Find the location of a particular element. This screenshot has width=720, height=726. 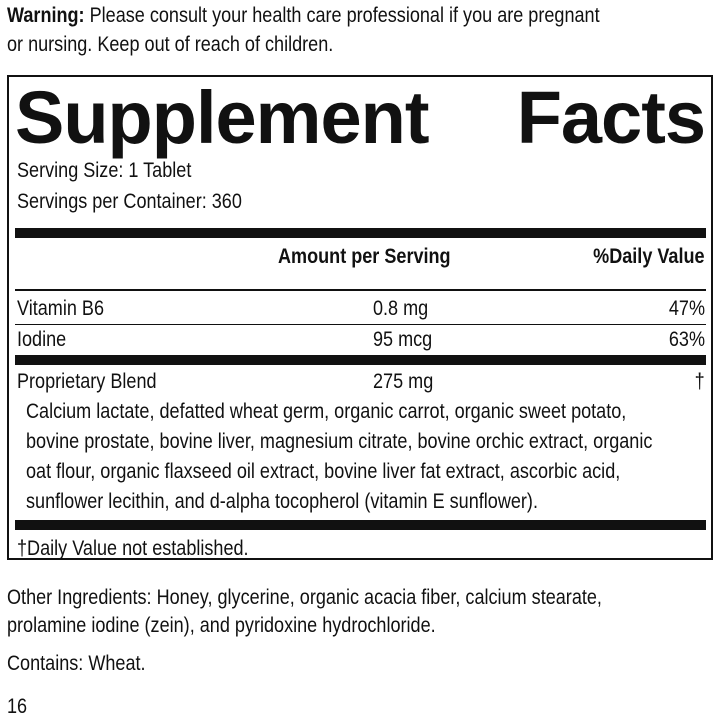

header-daily-value: %Daily Value is located at coordinates (649, 256).